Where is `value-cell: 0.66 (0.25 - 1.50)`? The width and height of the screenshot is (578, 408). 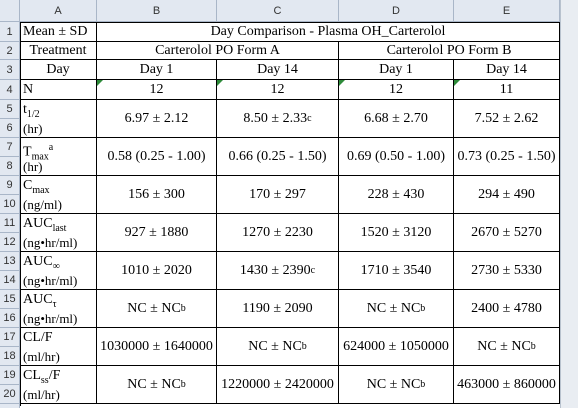 value-cell: 0.66 (0.25 - 1.50) is located at coordinates (278, 157).